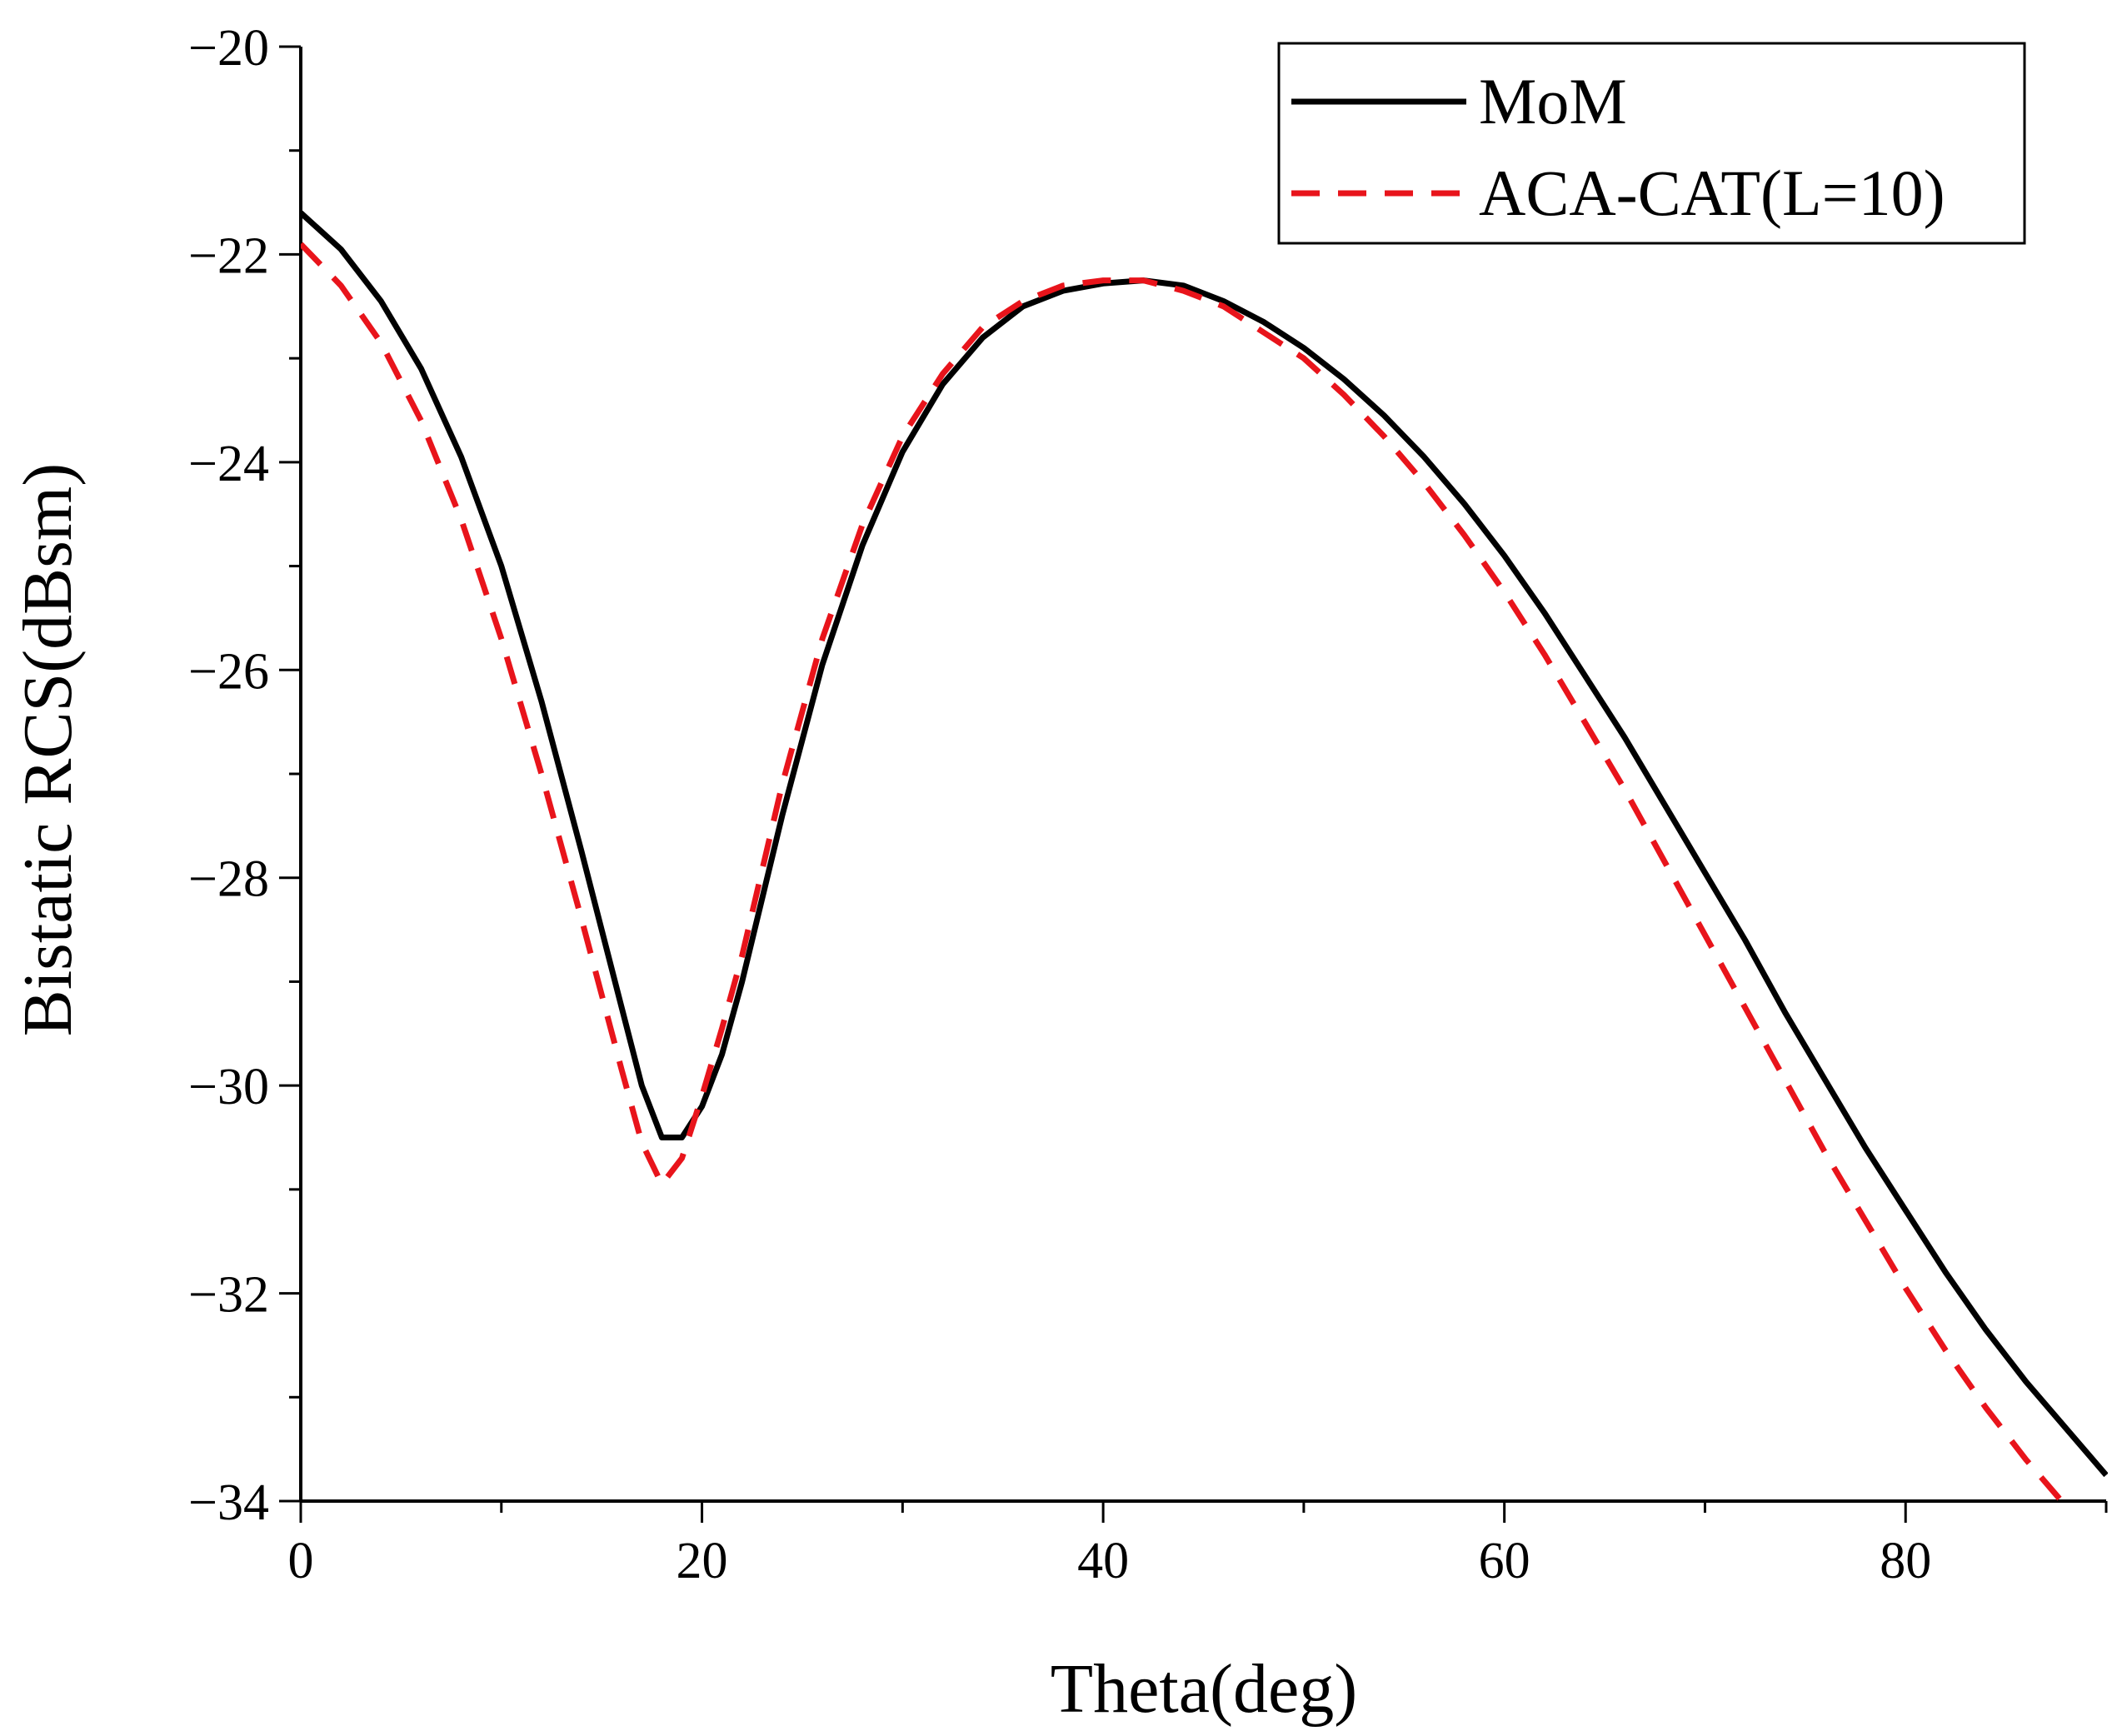  Describe the element at coordinates (1103, 1561) in the screenshot. I see `x-tick-label: 40` at that location.